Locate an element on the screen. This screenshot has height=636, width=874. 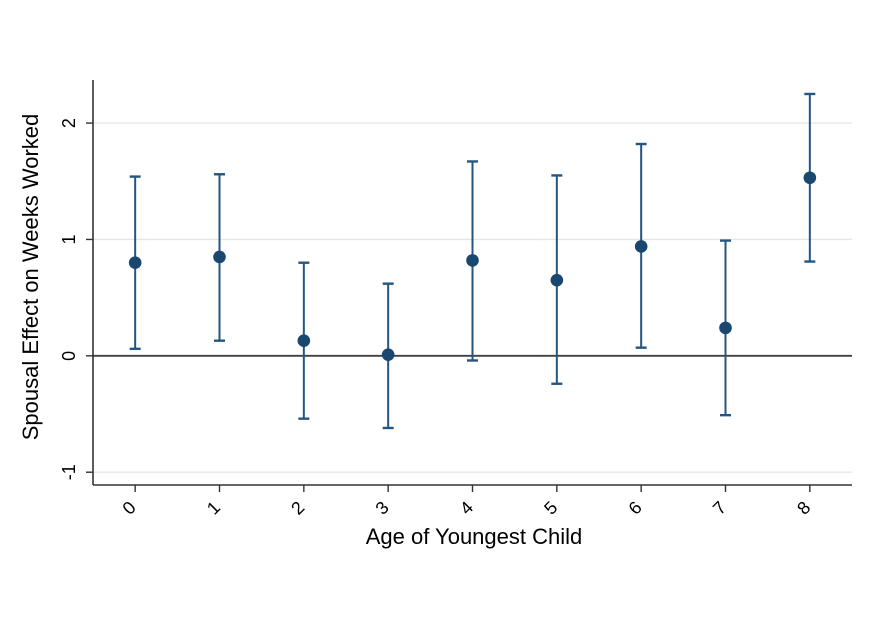
x-tick-label-4: 4 is located at coordinates (466, 507).